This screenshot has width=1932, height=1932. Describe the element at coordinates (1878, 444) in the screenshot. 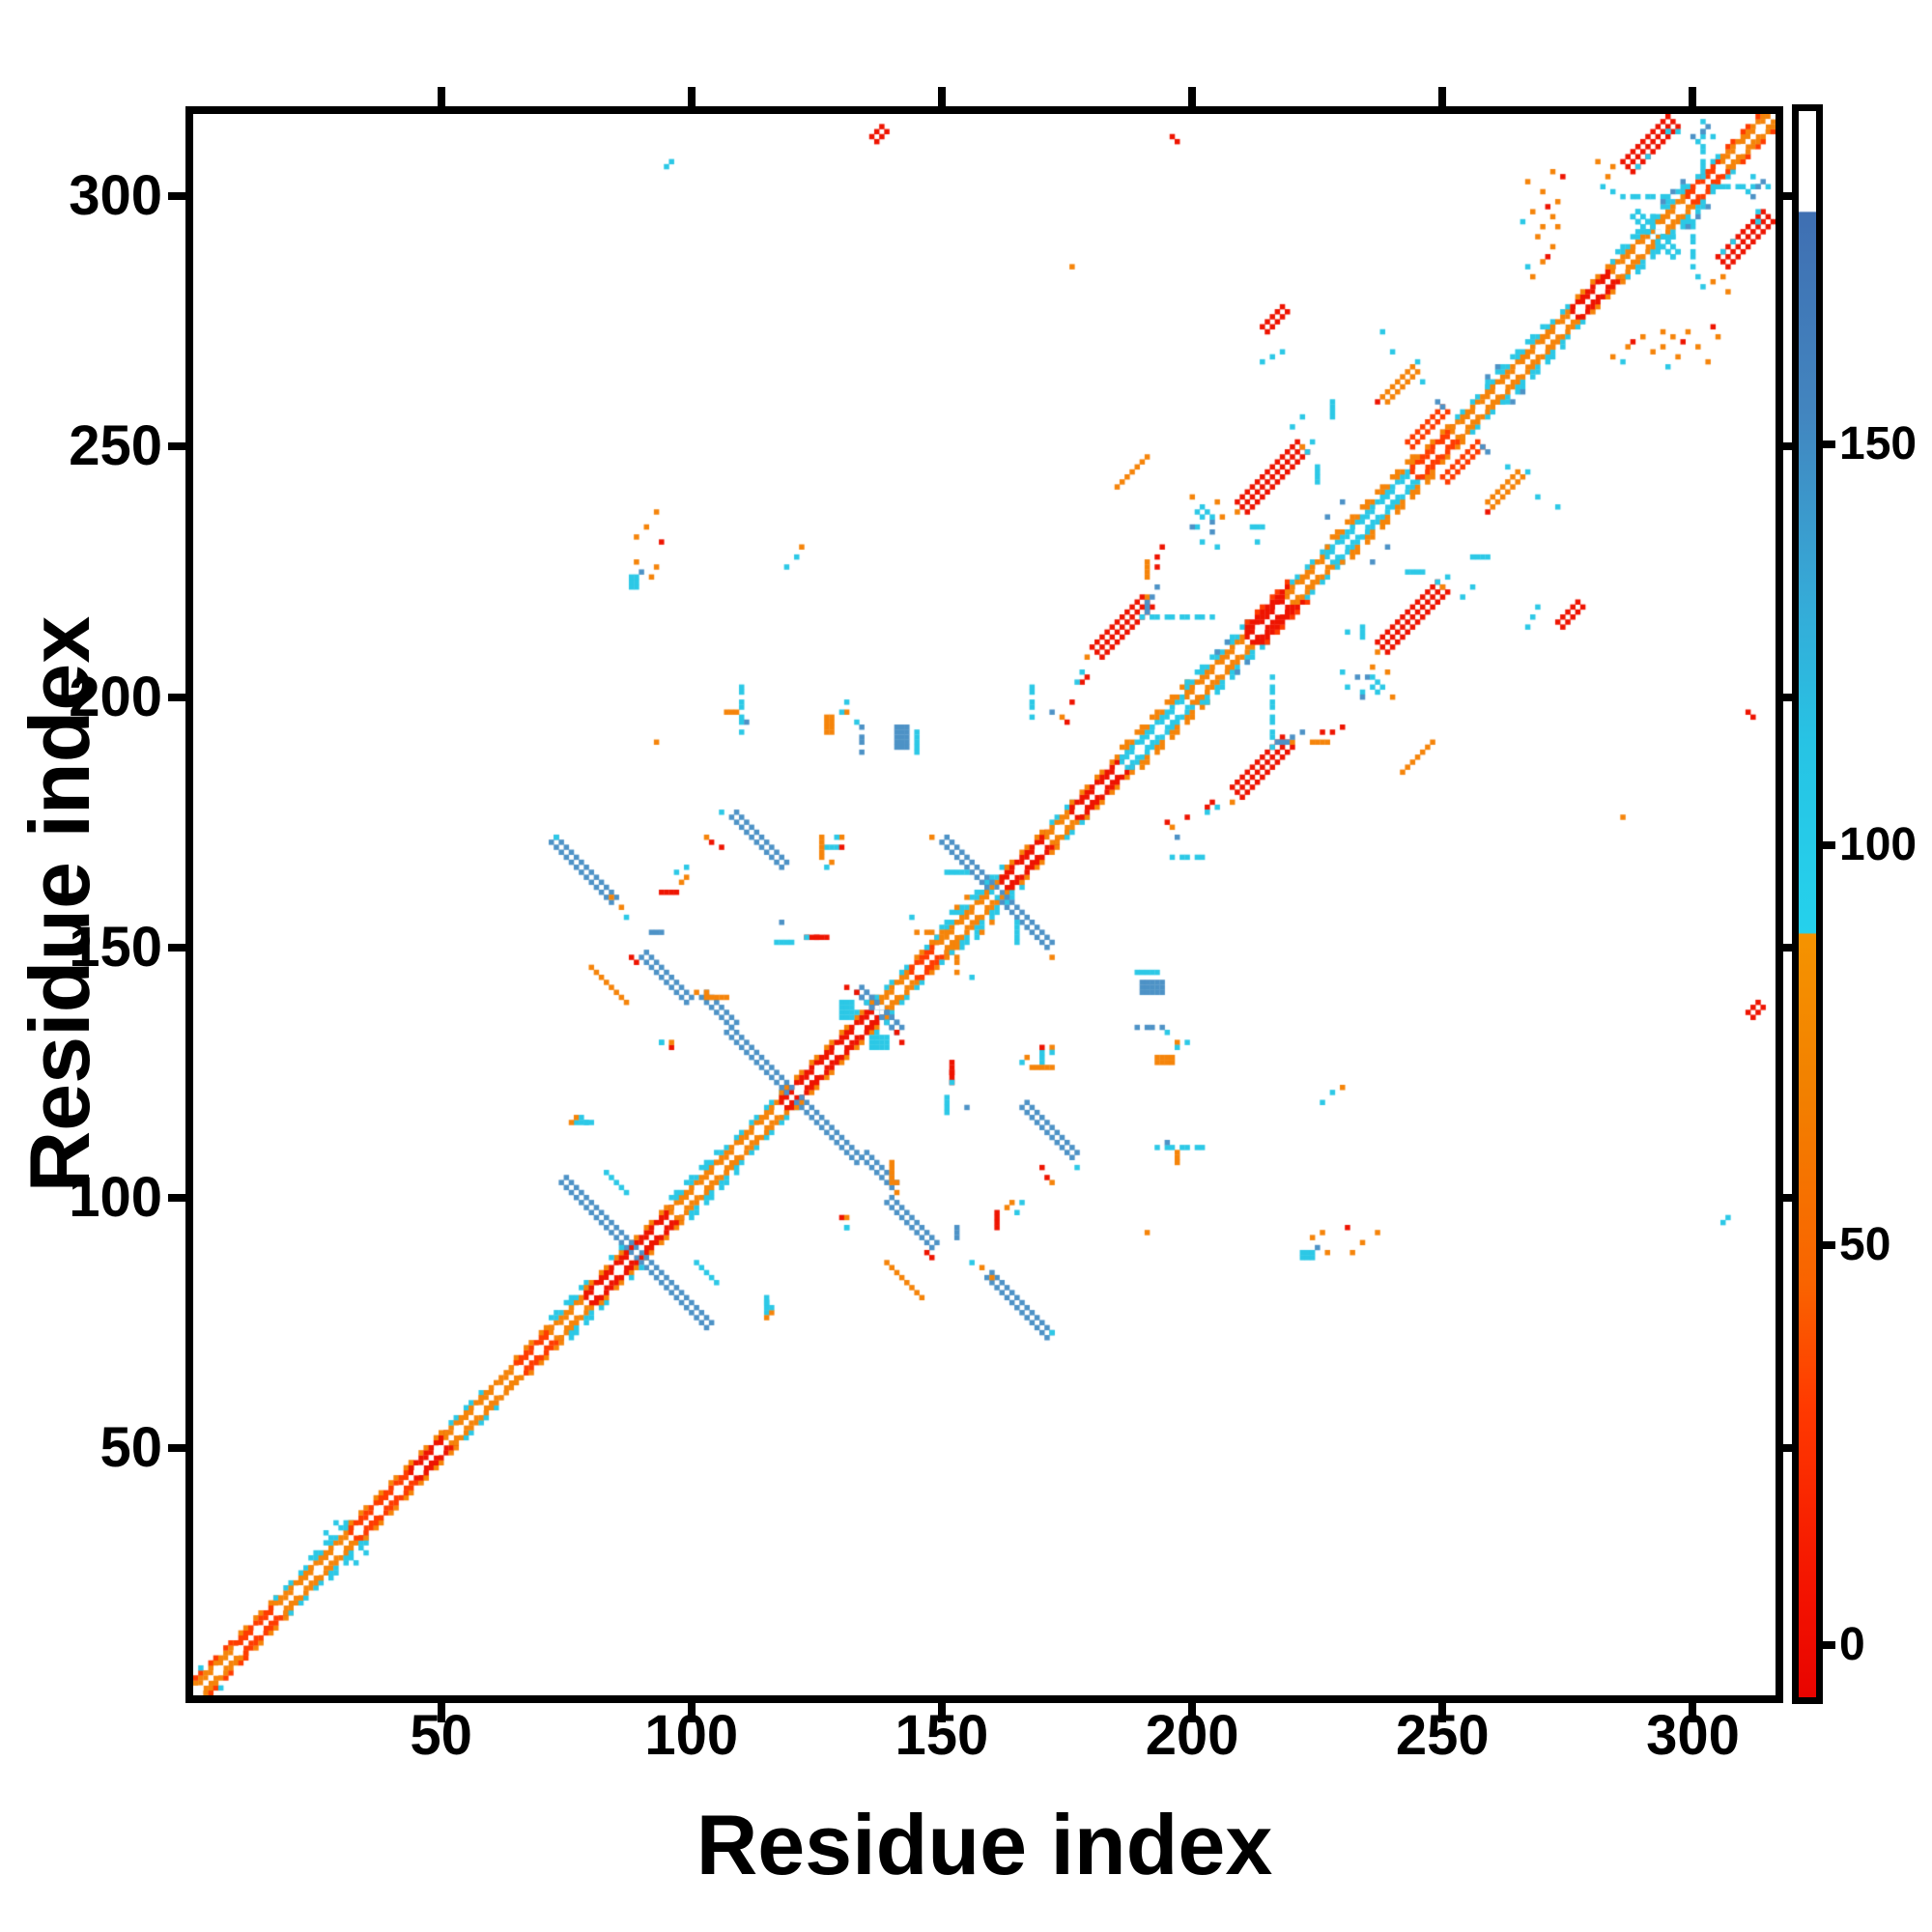

I see `colorbar-tick-label: 150` at that location.